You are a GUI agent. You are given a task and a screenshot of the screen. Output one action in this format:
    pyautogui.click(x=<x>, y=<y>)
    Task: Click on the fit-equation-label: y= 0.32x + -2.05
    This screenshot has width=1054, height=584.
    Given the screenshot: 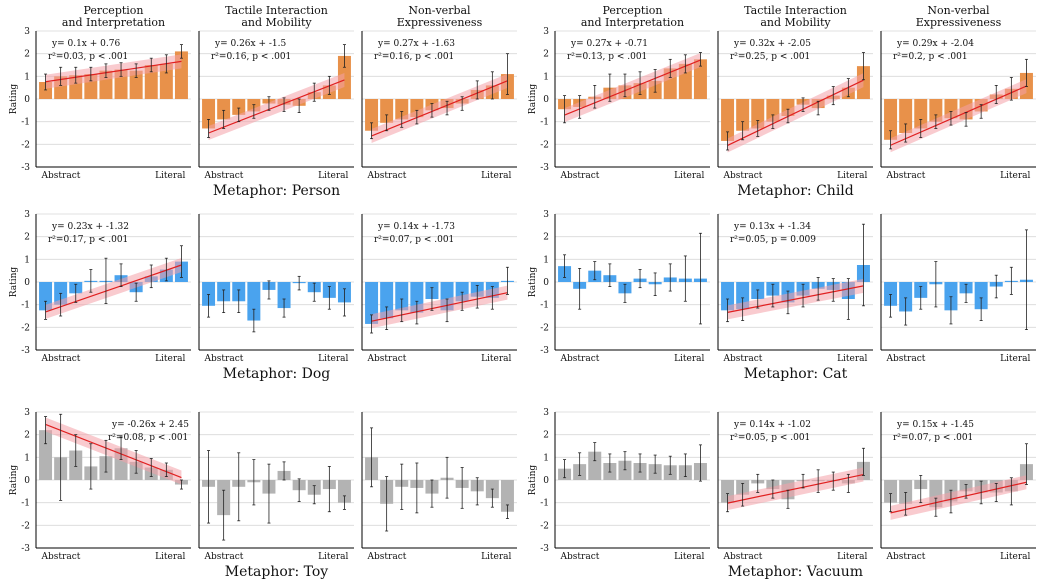 What is the action you would take?
    pyautogui.click(x=772, y=44)
    